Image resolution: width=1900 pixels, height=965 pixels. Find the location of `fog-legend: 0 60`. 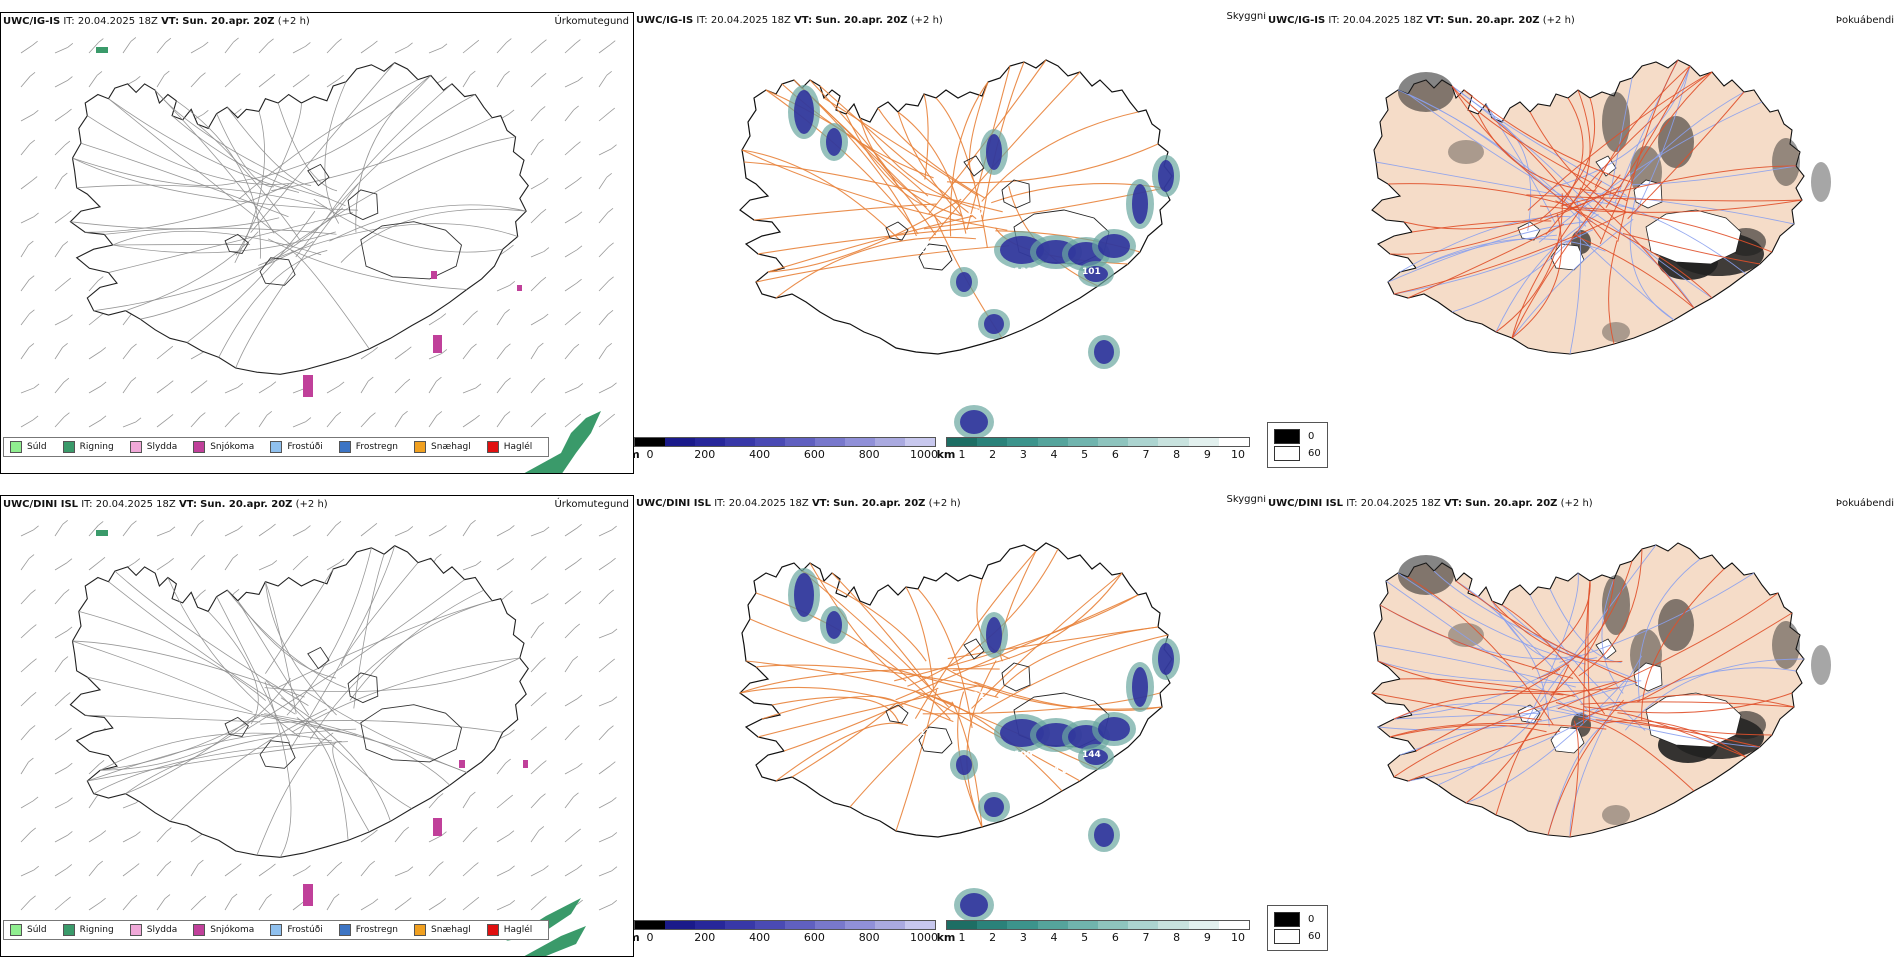

fog-legend: 0 60 is located at coordinates (1297, 928).